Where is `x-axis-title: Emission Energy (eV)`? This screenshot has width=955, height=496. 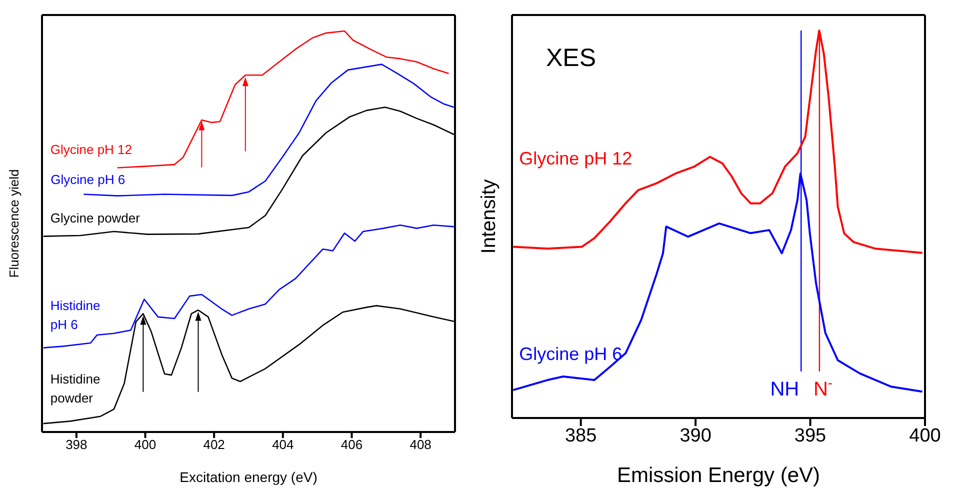
x-axis-title: Emission Energy (eV) is located at coordinates (718, 475).